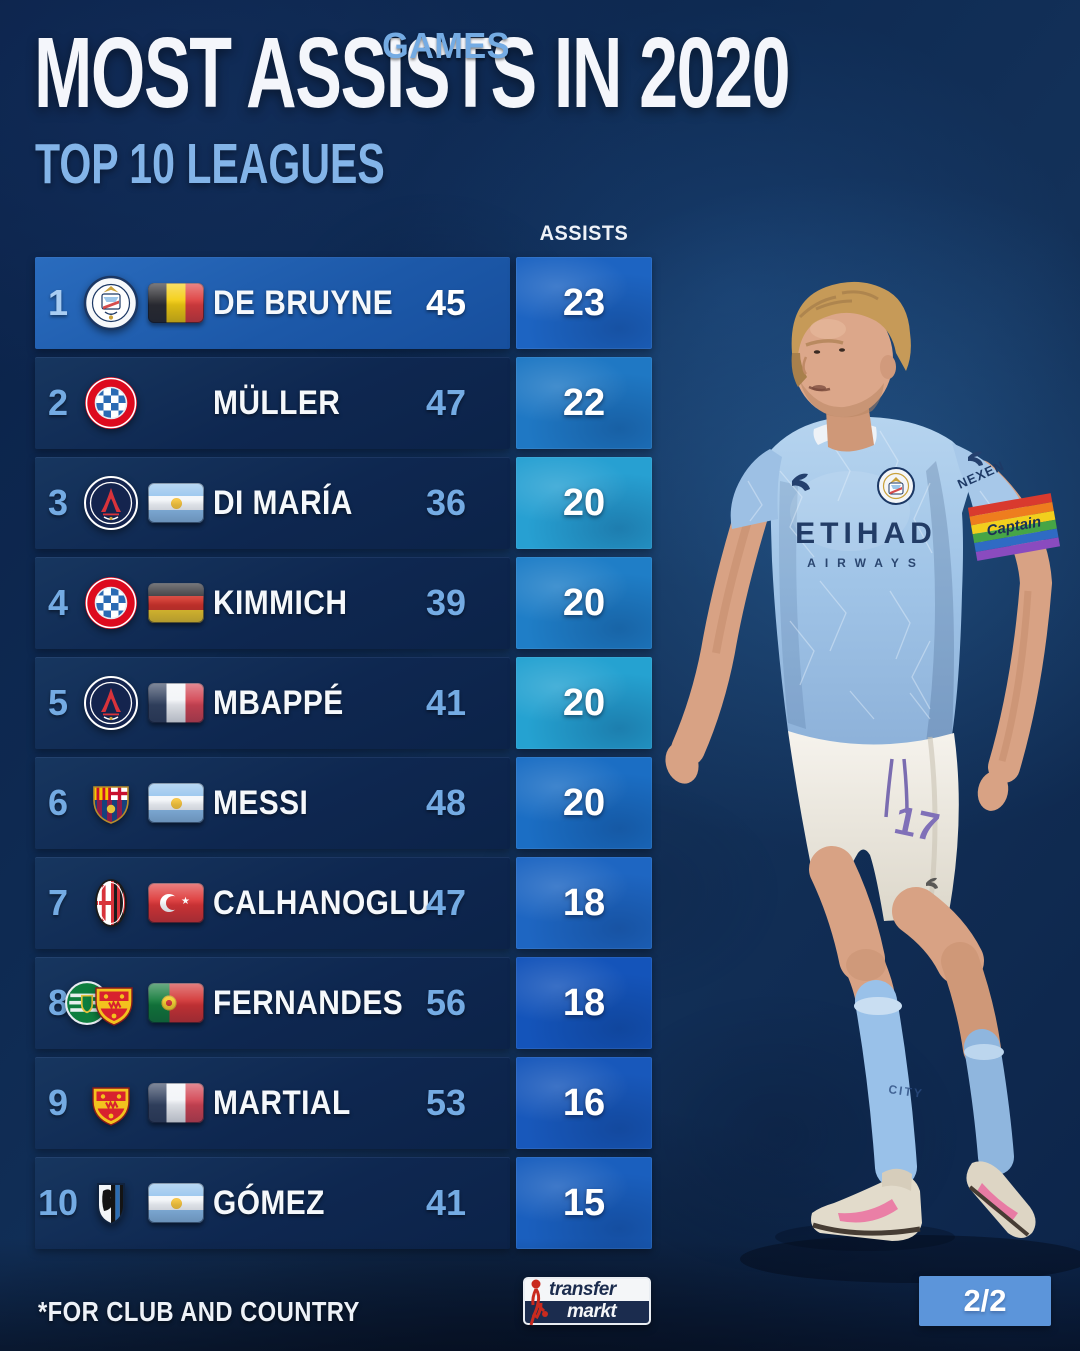  I want to click on player-name: DE BRUYNE, so click(303, 302).